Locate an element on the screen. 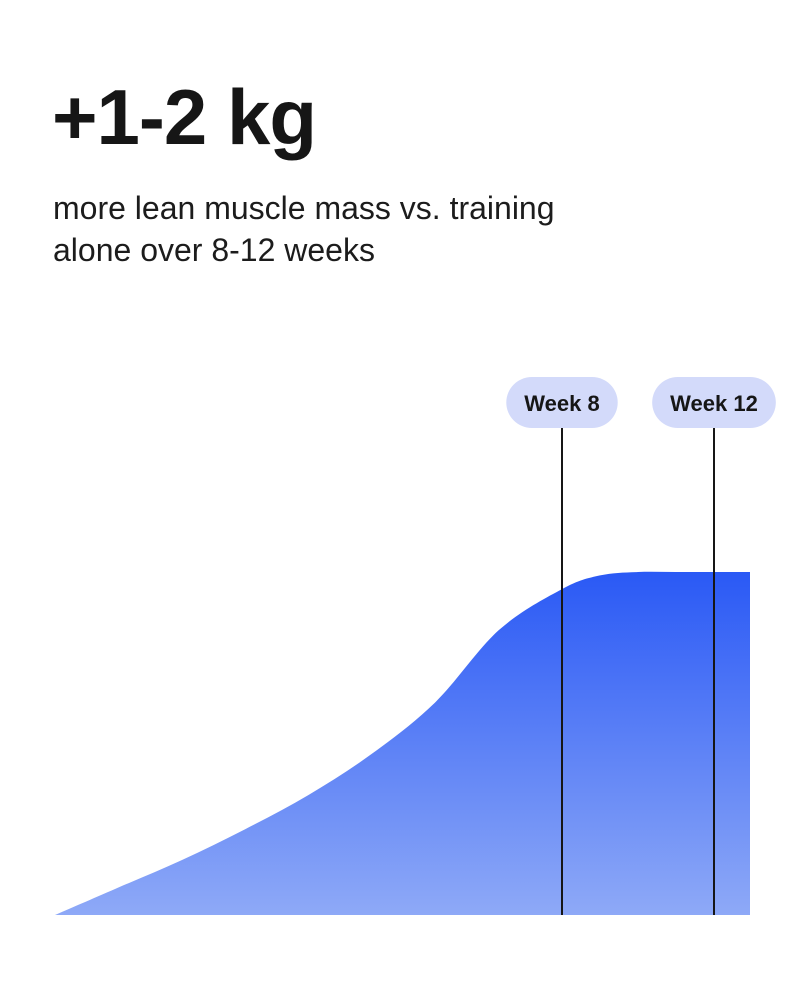  subhead-line-2: alone over 8-12 weeks is located at coordinates (214, 250).